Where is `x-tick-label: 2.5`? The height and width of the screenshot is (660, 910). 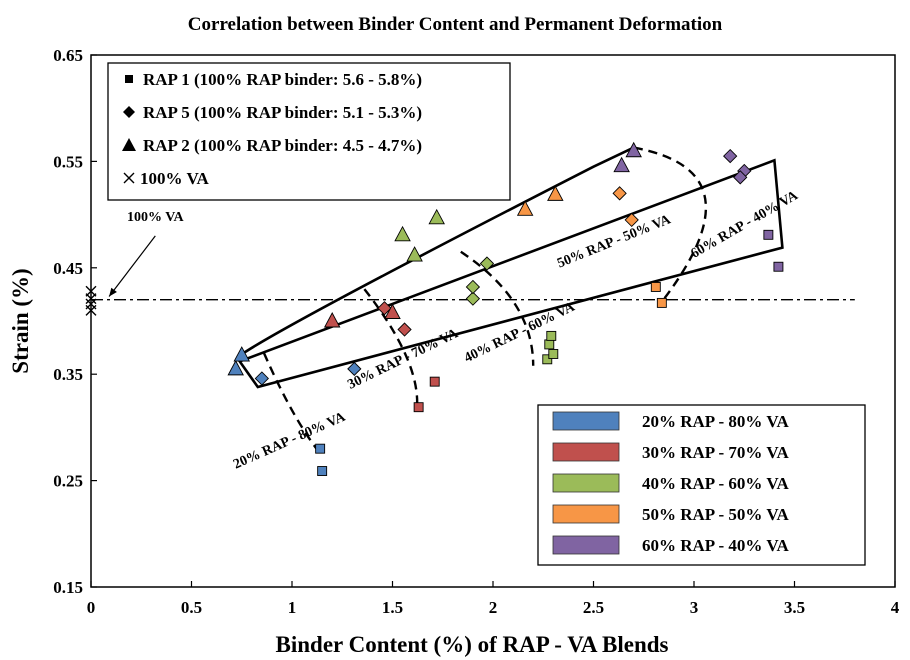
x-tick-label: 2.5 is located at coordinates (593, 607).